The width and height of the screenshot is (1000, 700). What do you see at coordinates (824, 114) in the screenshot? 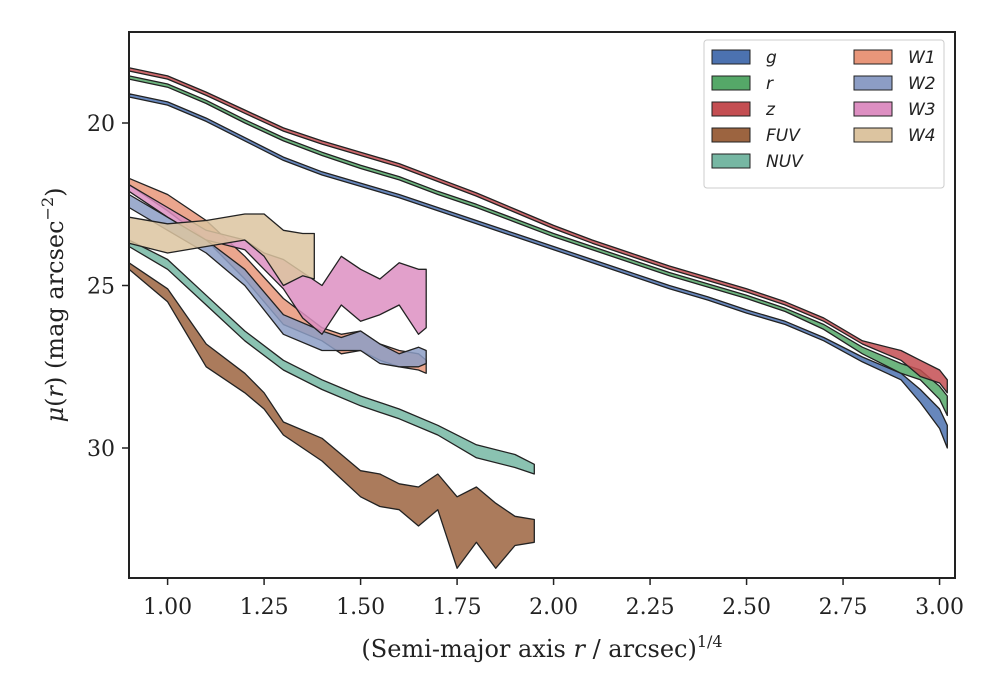
I see `legend: grz FUV NUV W1 W2 W3 W4` at bounding box center [824, 114].